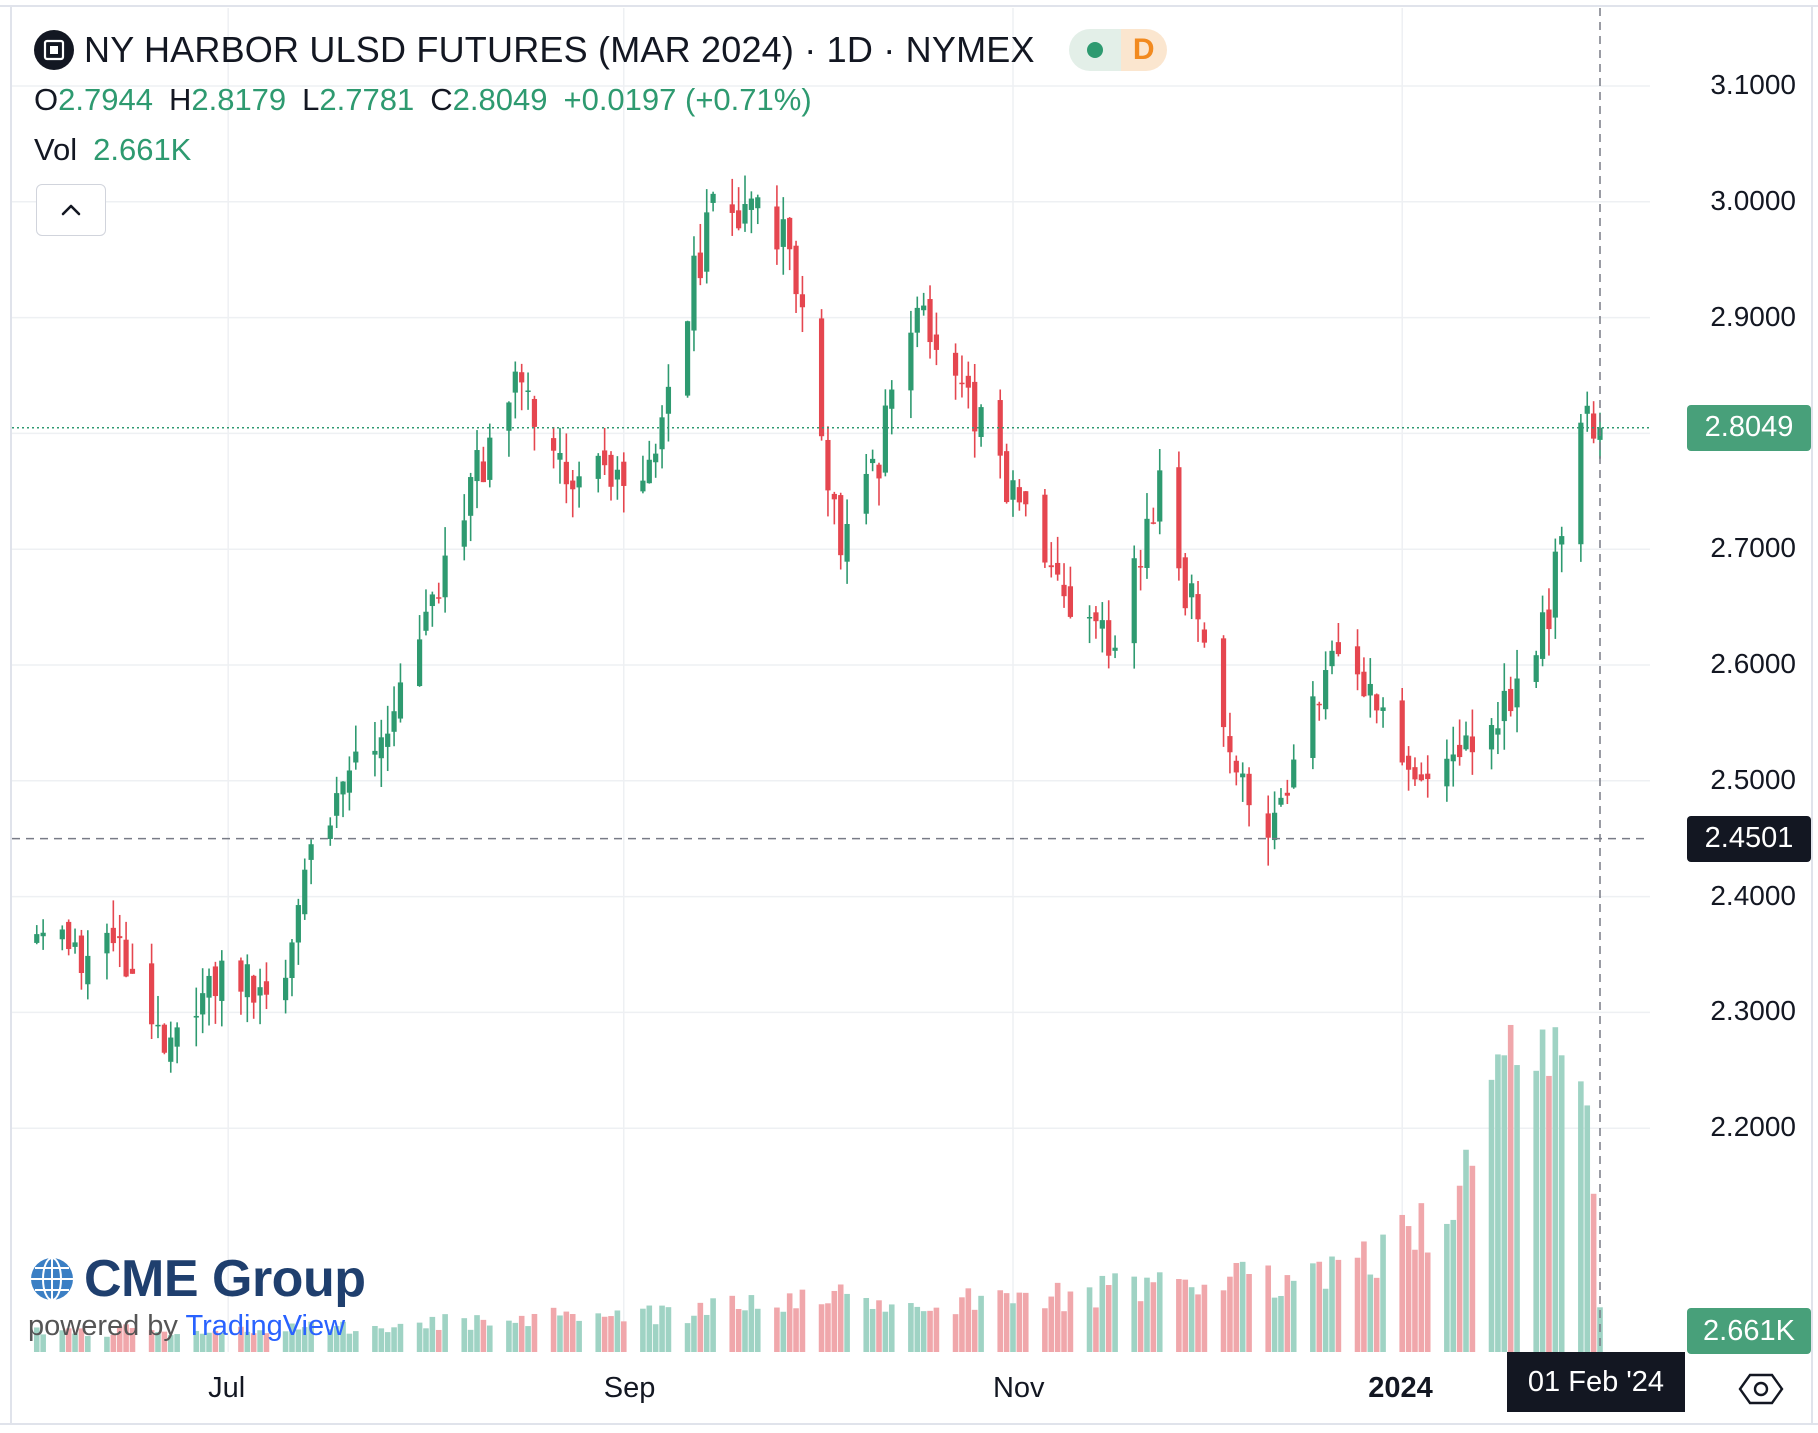  Describe the element at coordinates (54, 50) in the screenshot. I see `symbol-logo-icon` at that location.